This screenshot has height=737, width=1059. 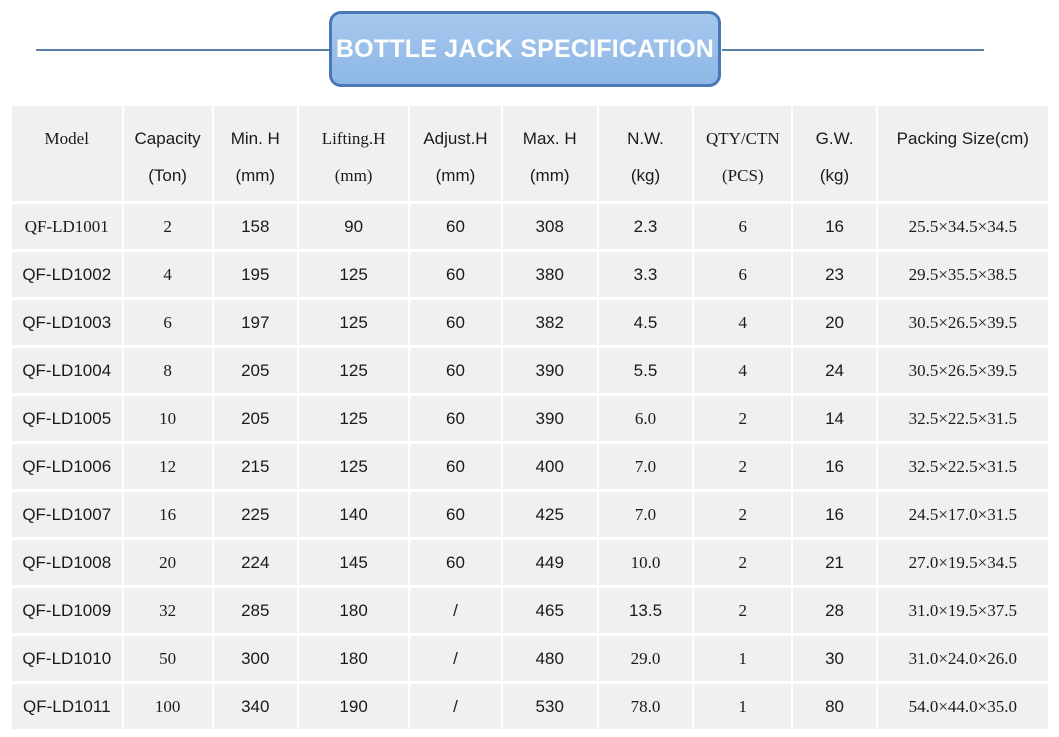 What do you see at coordinates (67, 369) in the screenshot?
I see `table-cell: QF-LD1004` at bounding box center [67, 369].